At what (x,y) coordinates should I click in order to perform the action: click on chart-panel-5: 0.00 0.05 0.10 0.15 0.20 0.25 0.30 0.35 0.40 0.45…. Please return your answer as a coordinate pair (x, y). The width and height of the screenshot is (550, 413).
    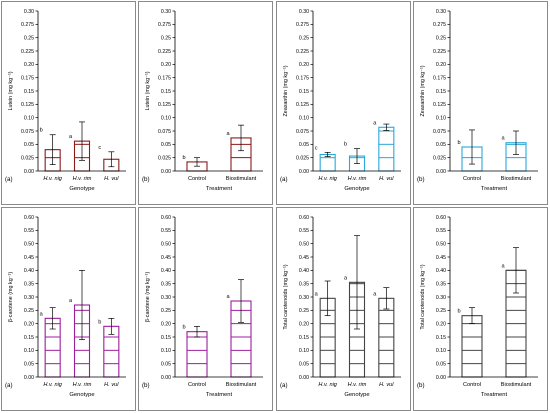
    Looking at the image, I should click on (68, 309).